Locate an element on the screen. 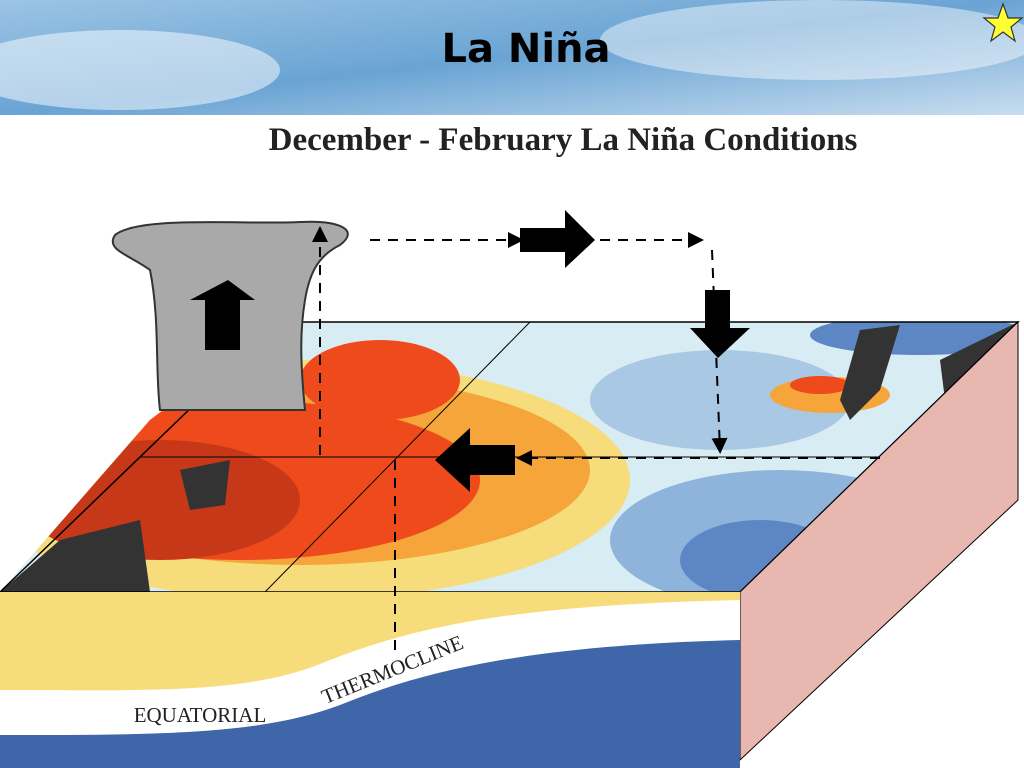  subsidence-arrow is located at coordinates (720, 324).